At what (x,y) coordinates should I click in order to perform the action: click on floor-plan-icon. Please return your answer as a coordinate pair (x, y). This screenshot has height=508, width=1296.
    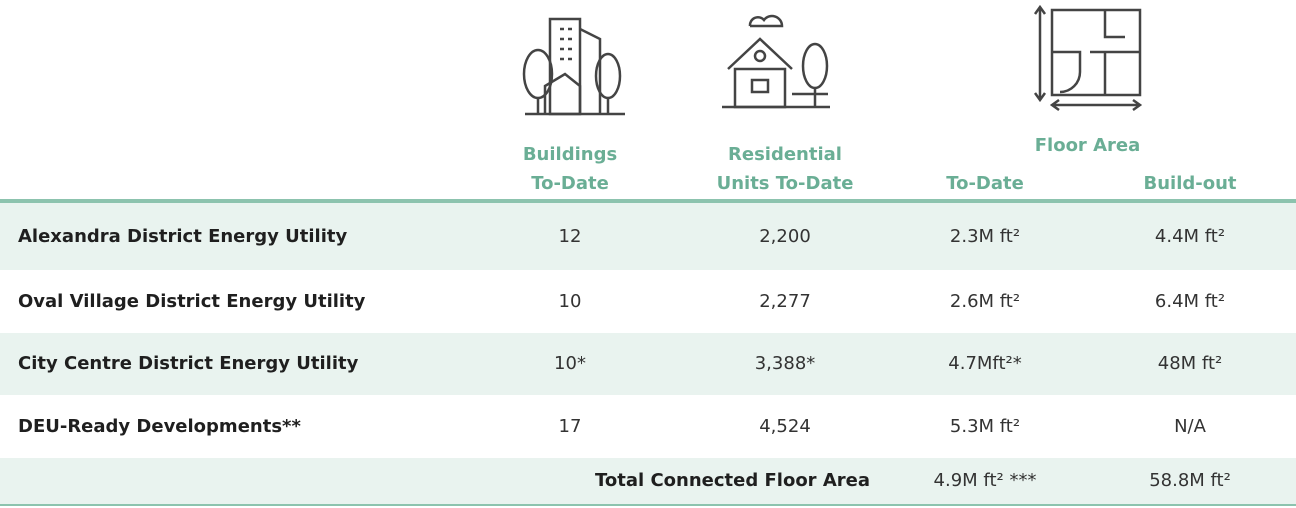
    Looking at the image, I should click on (1088, 58).